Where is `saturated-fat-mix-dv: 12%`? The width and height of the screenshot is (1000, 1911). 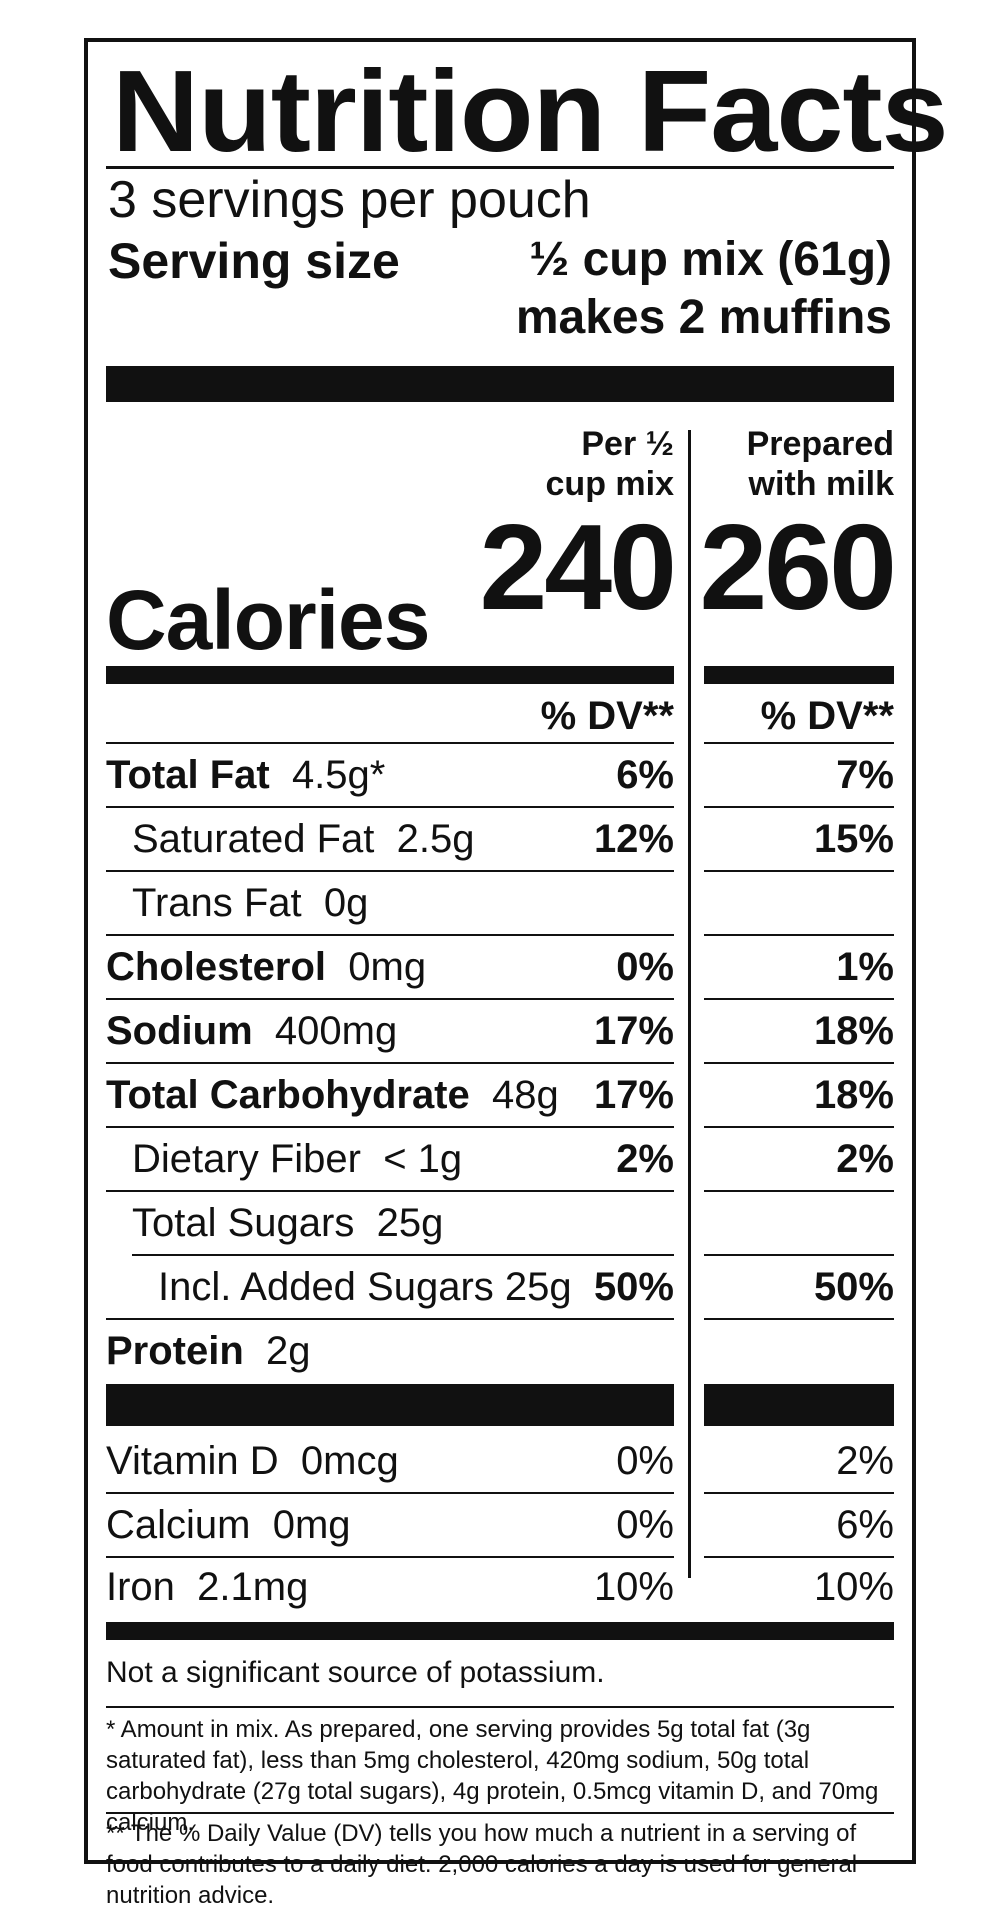 saturated-fat-mix-dv: 12% is located at coordinates (633, 839).